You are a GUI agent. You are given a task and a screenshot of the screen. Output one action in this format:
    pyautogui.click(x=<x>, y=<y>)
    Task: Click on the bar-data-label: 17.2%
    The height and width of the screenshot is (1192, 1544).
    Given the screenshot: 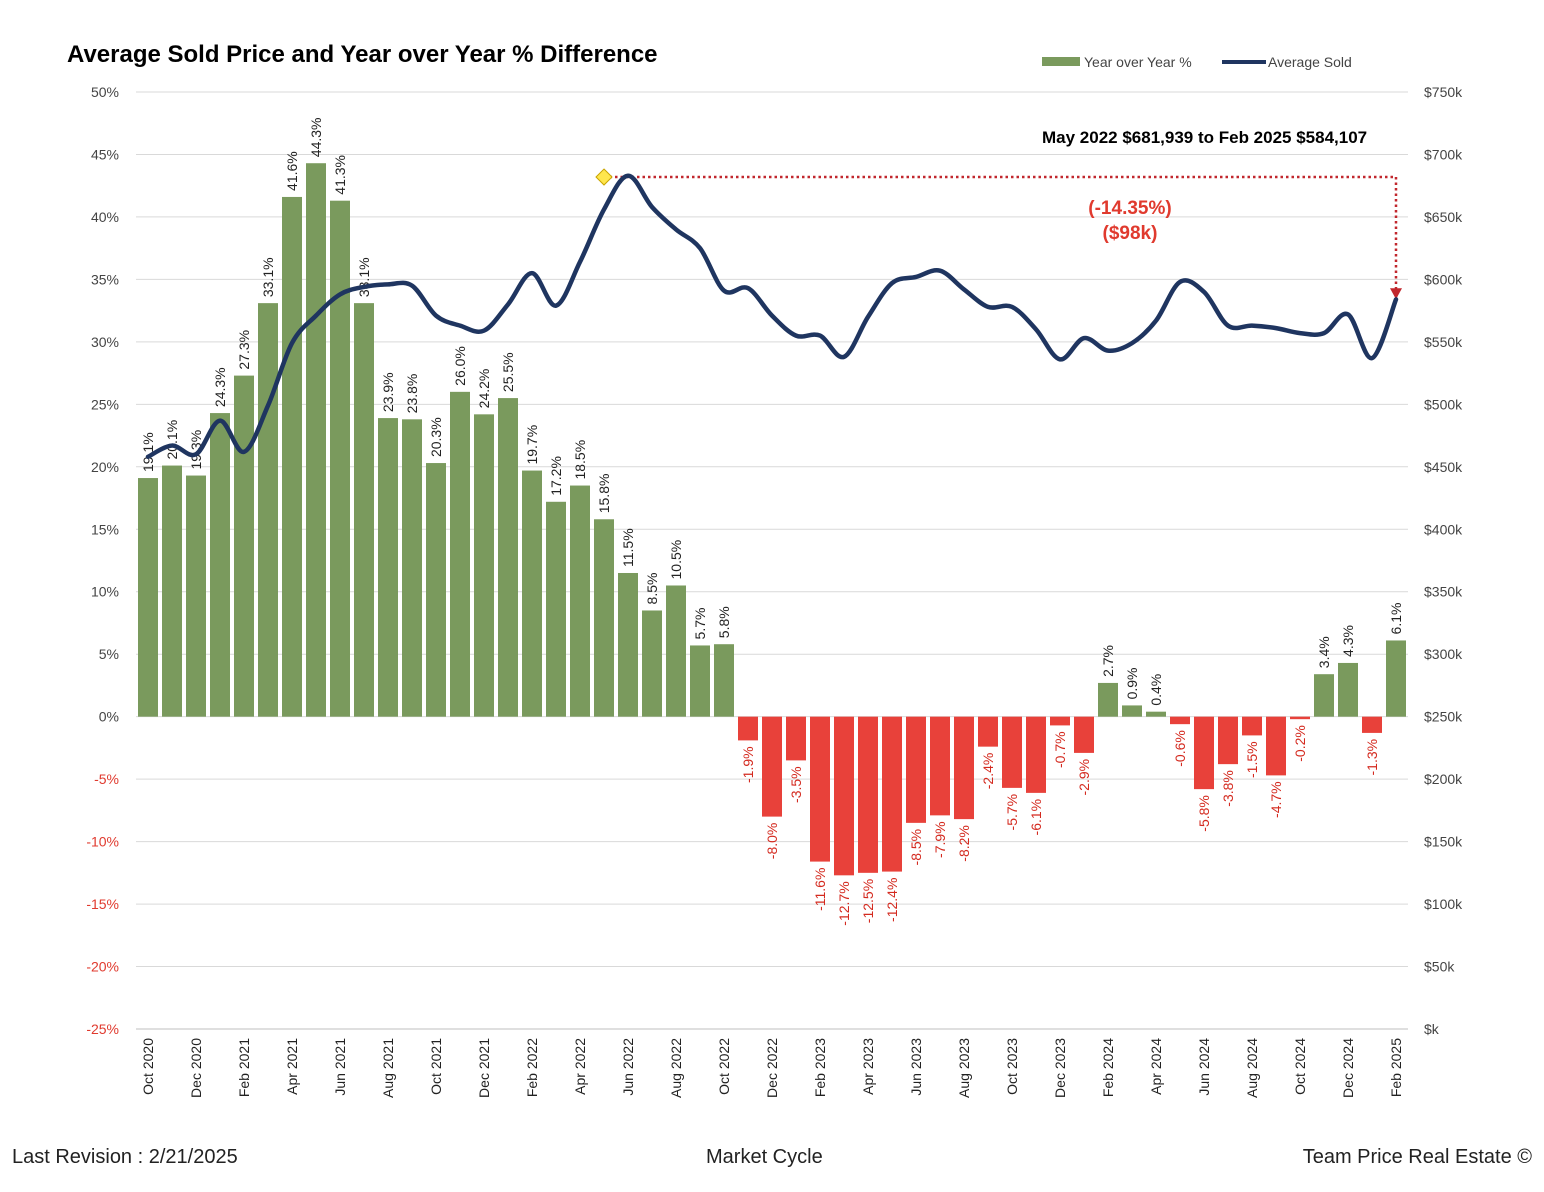 What is the action you would take?
    pyautogui.click(x=556, y=476)
    